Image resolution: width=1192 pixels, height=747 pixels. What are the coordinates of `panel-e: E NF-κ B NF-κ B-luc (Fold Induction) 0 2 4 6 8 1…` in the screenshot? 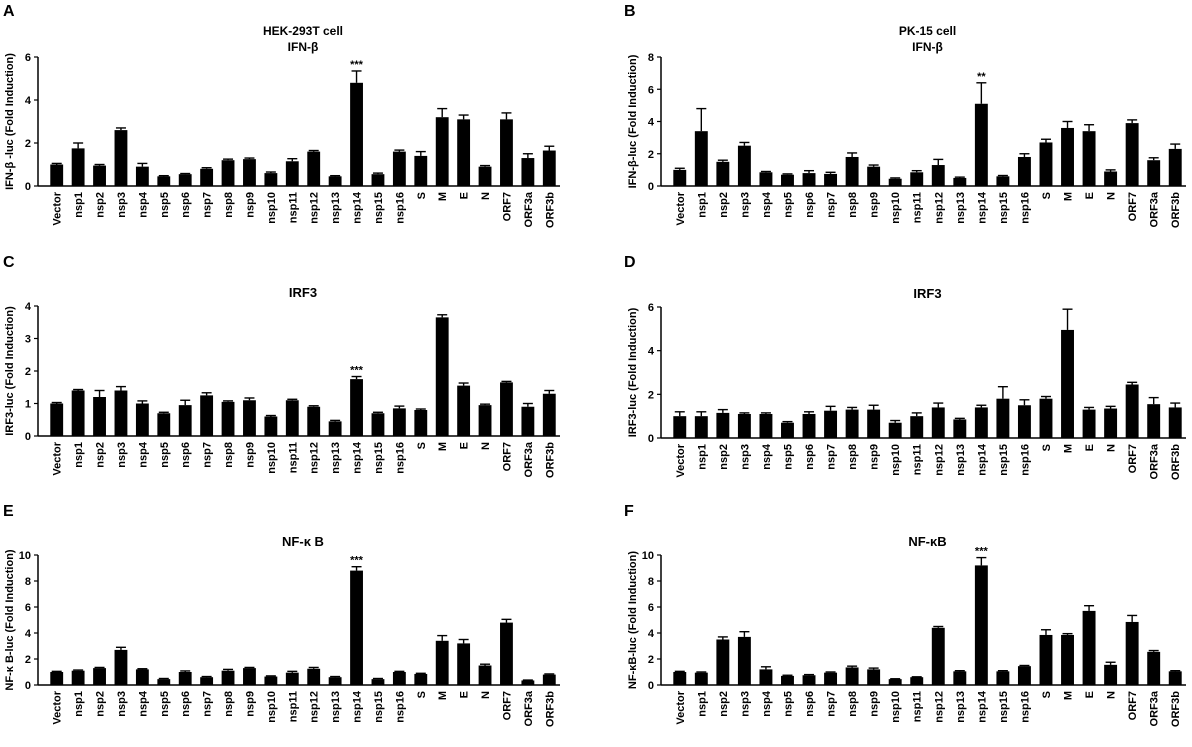 It's located at (281, 615).